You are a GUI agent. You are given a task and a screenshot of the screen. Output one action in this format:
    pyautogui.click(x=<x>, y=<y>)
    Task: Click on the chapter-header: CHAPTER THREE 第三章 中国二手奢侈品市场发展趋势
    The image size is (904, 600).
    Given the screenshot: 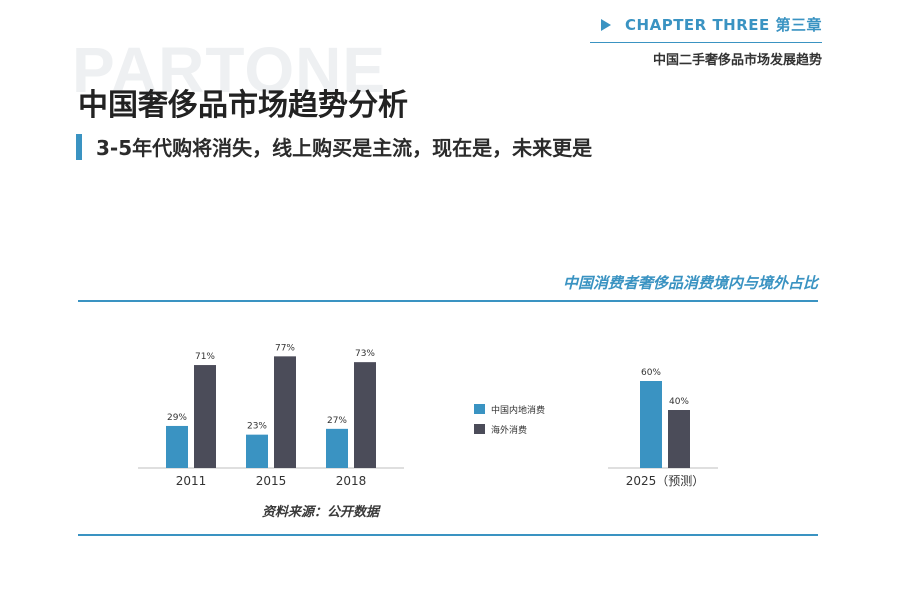 What is the action you would take?
    pyautogui.click(x=706, y=41)
    